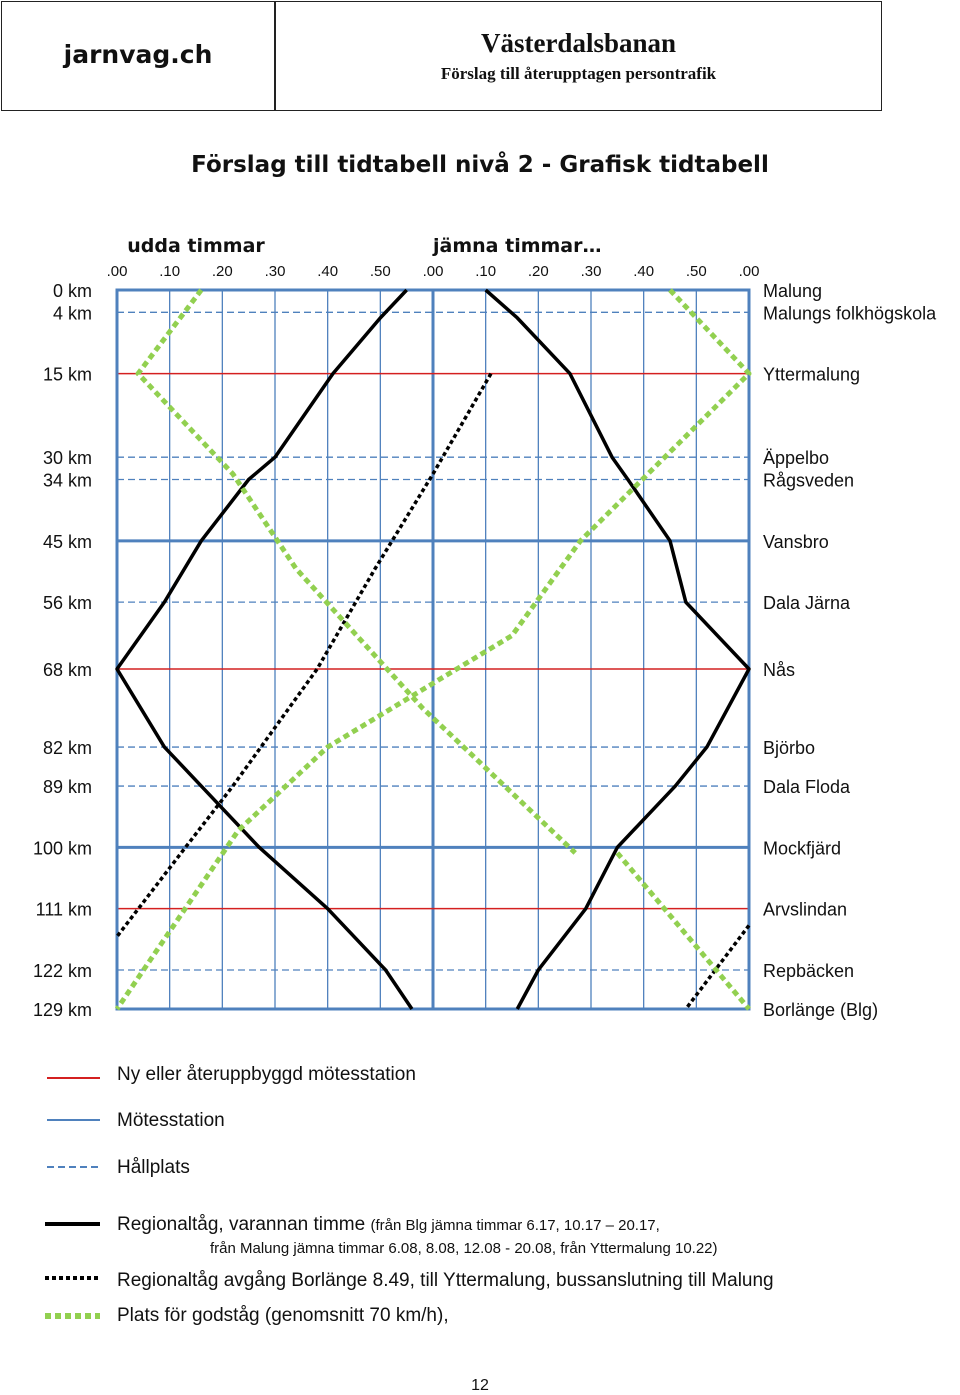  I want to click on station-name-label: Dala Järna, so click(807, 603).